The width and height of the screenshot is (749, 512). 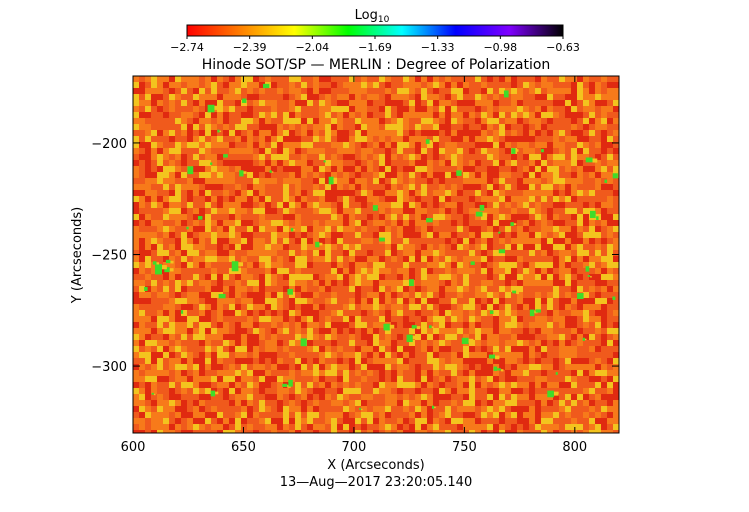 I want to click on colorbar-title: Log10, so click(x=372, y=16).